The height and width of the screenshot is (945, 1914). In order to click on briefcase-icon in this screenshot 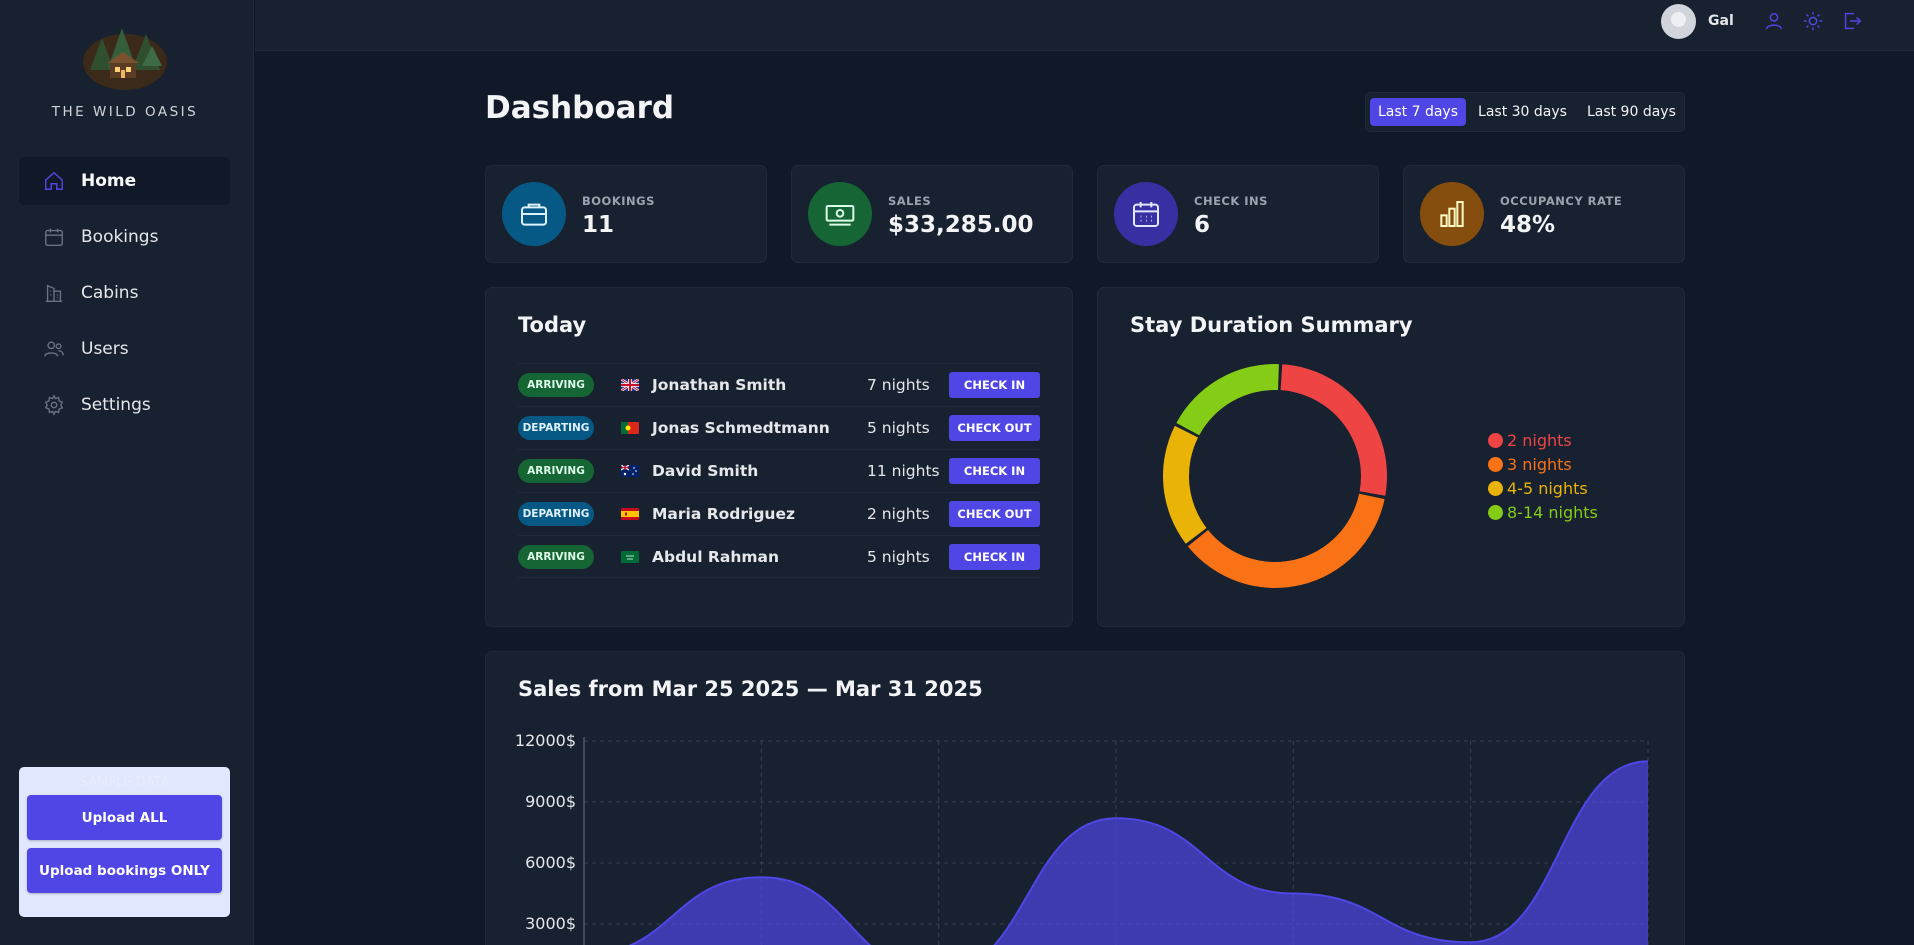, I will do `click(534, 214)`.